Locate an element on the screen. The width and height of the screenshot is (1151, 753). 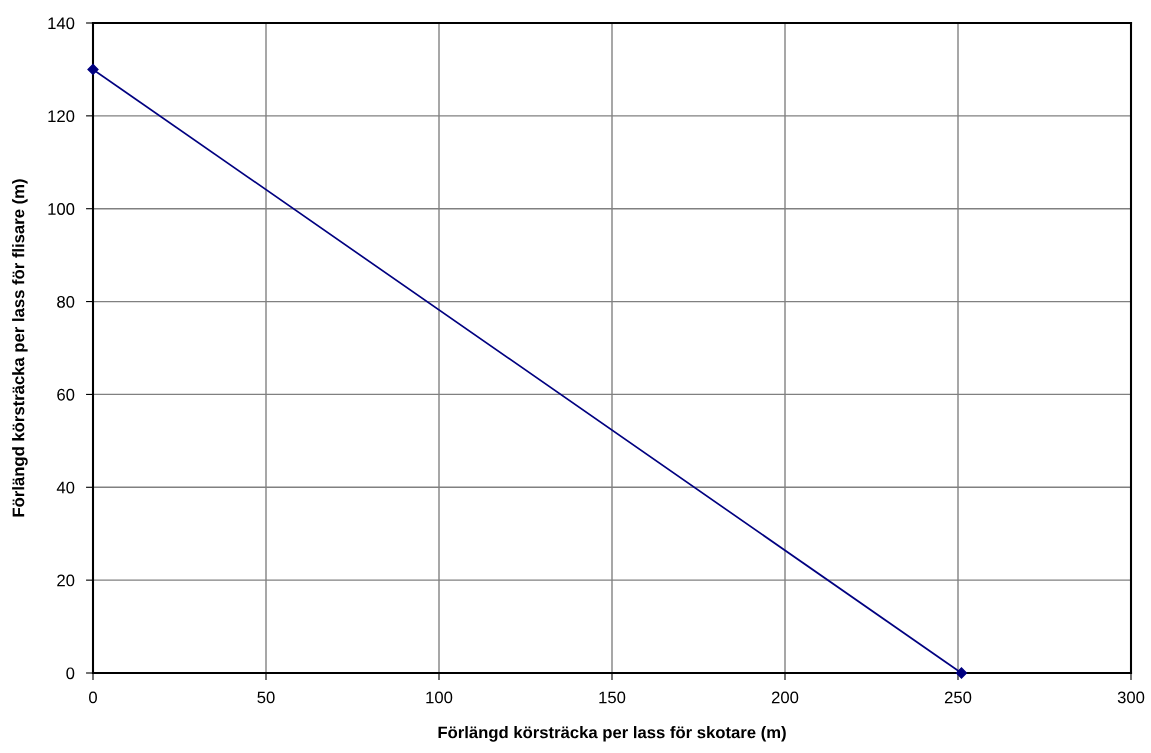
y-tick-label: 60 is located at coordinates (66, 394).